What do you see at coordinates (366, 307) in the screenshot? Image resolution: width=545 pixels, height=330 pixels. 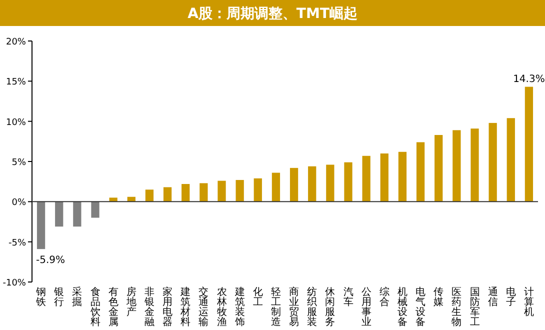 I see `x-tick-label: 公用事业` at bounding box center [366, 307].